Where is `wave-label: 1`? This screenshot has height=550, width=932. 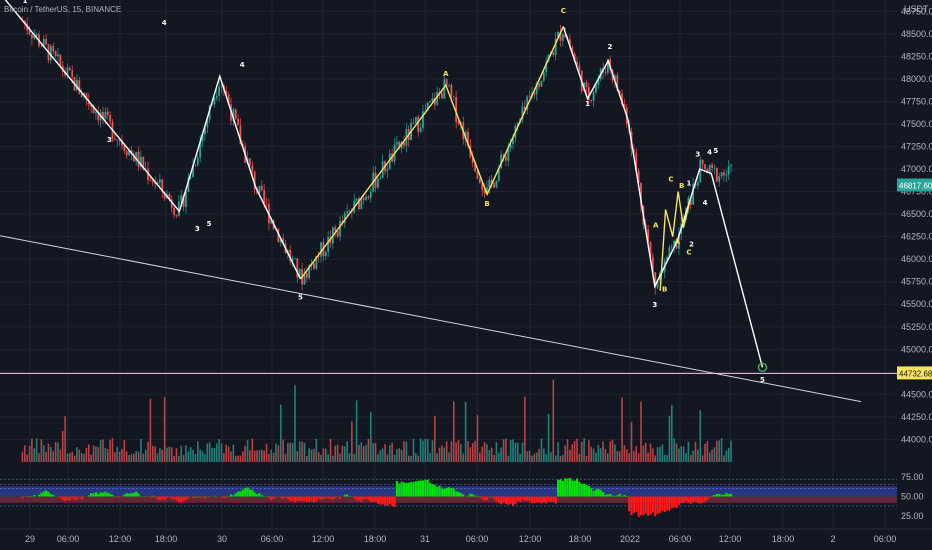 wave-label: 1 is located at coordinates (688, 183).